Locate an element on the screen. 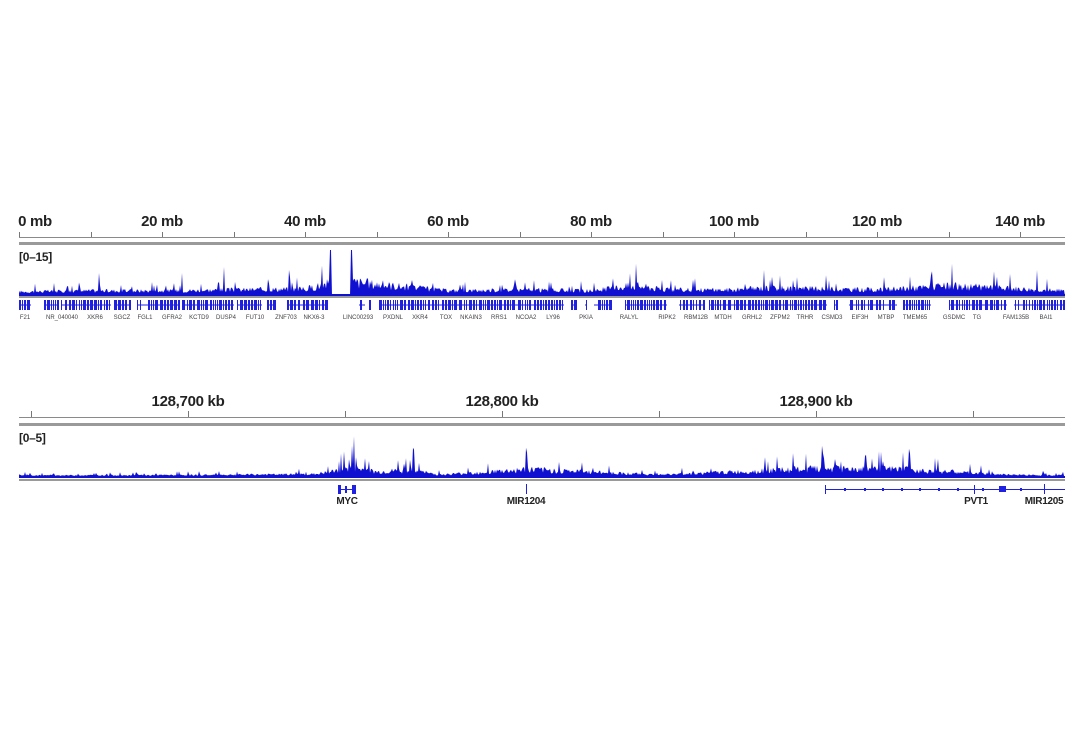 This screenshot has width=1084, height=730. gene-label: TMEM65 is located at coordinates (915, 318).